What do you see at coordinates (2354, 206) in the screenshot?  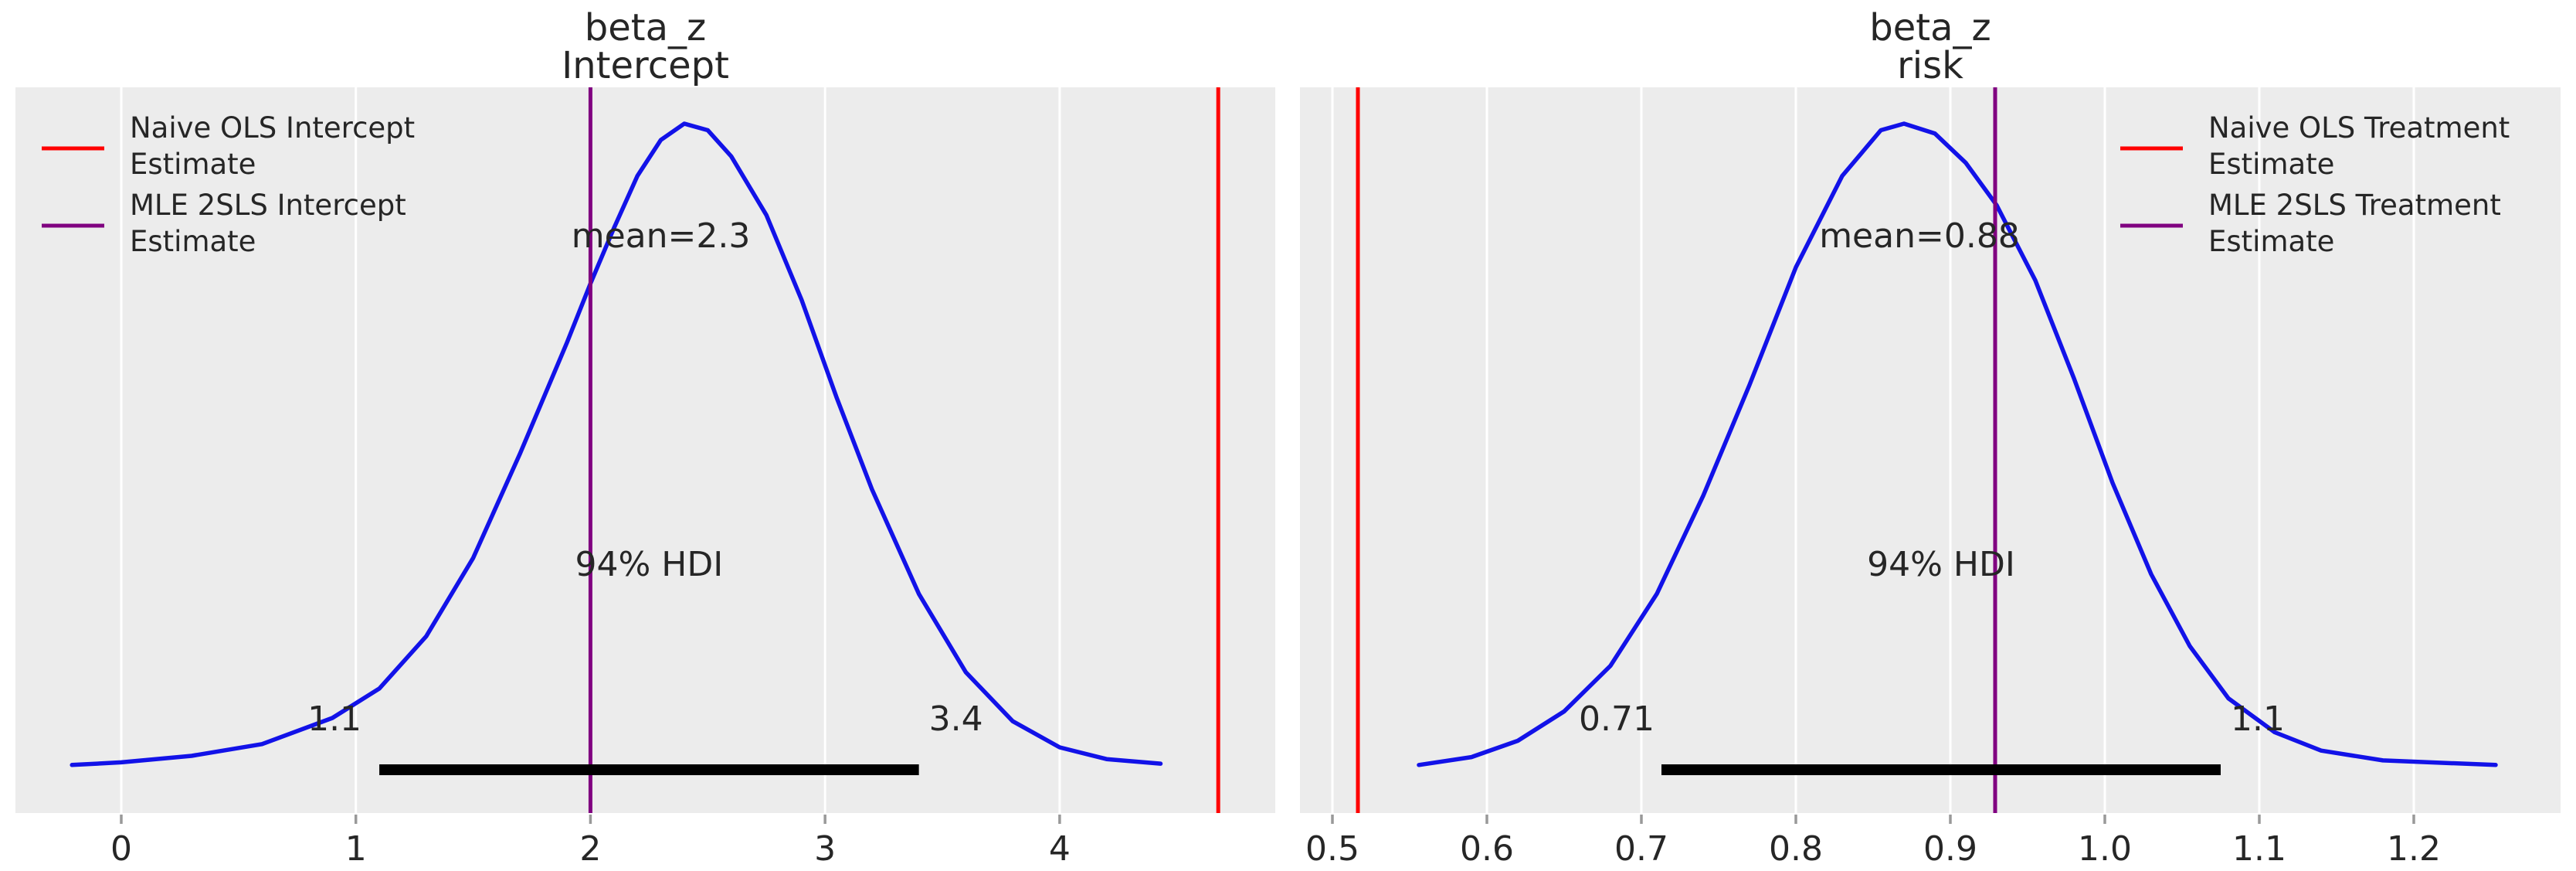 I see `legend-label-mle-2sls-line1: MLE 2SLS Treatment` at bounding box center [2354, 206].